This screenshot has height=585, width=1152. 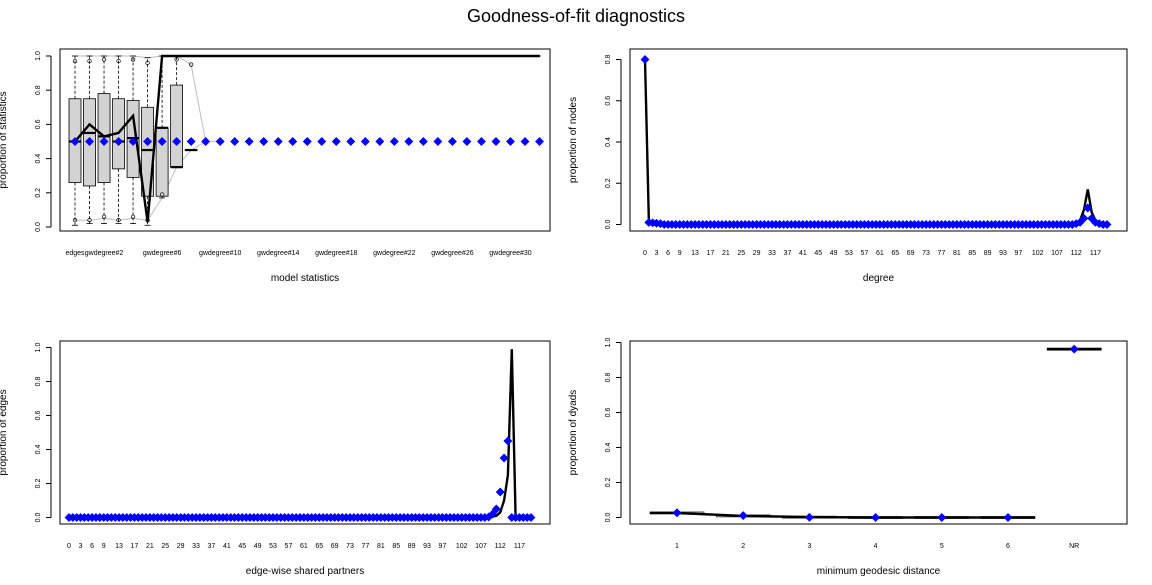 I want to click on p2-y-axis-label: proportion of nodes, so click(x=573, y=140).